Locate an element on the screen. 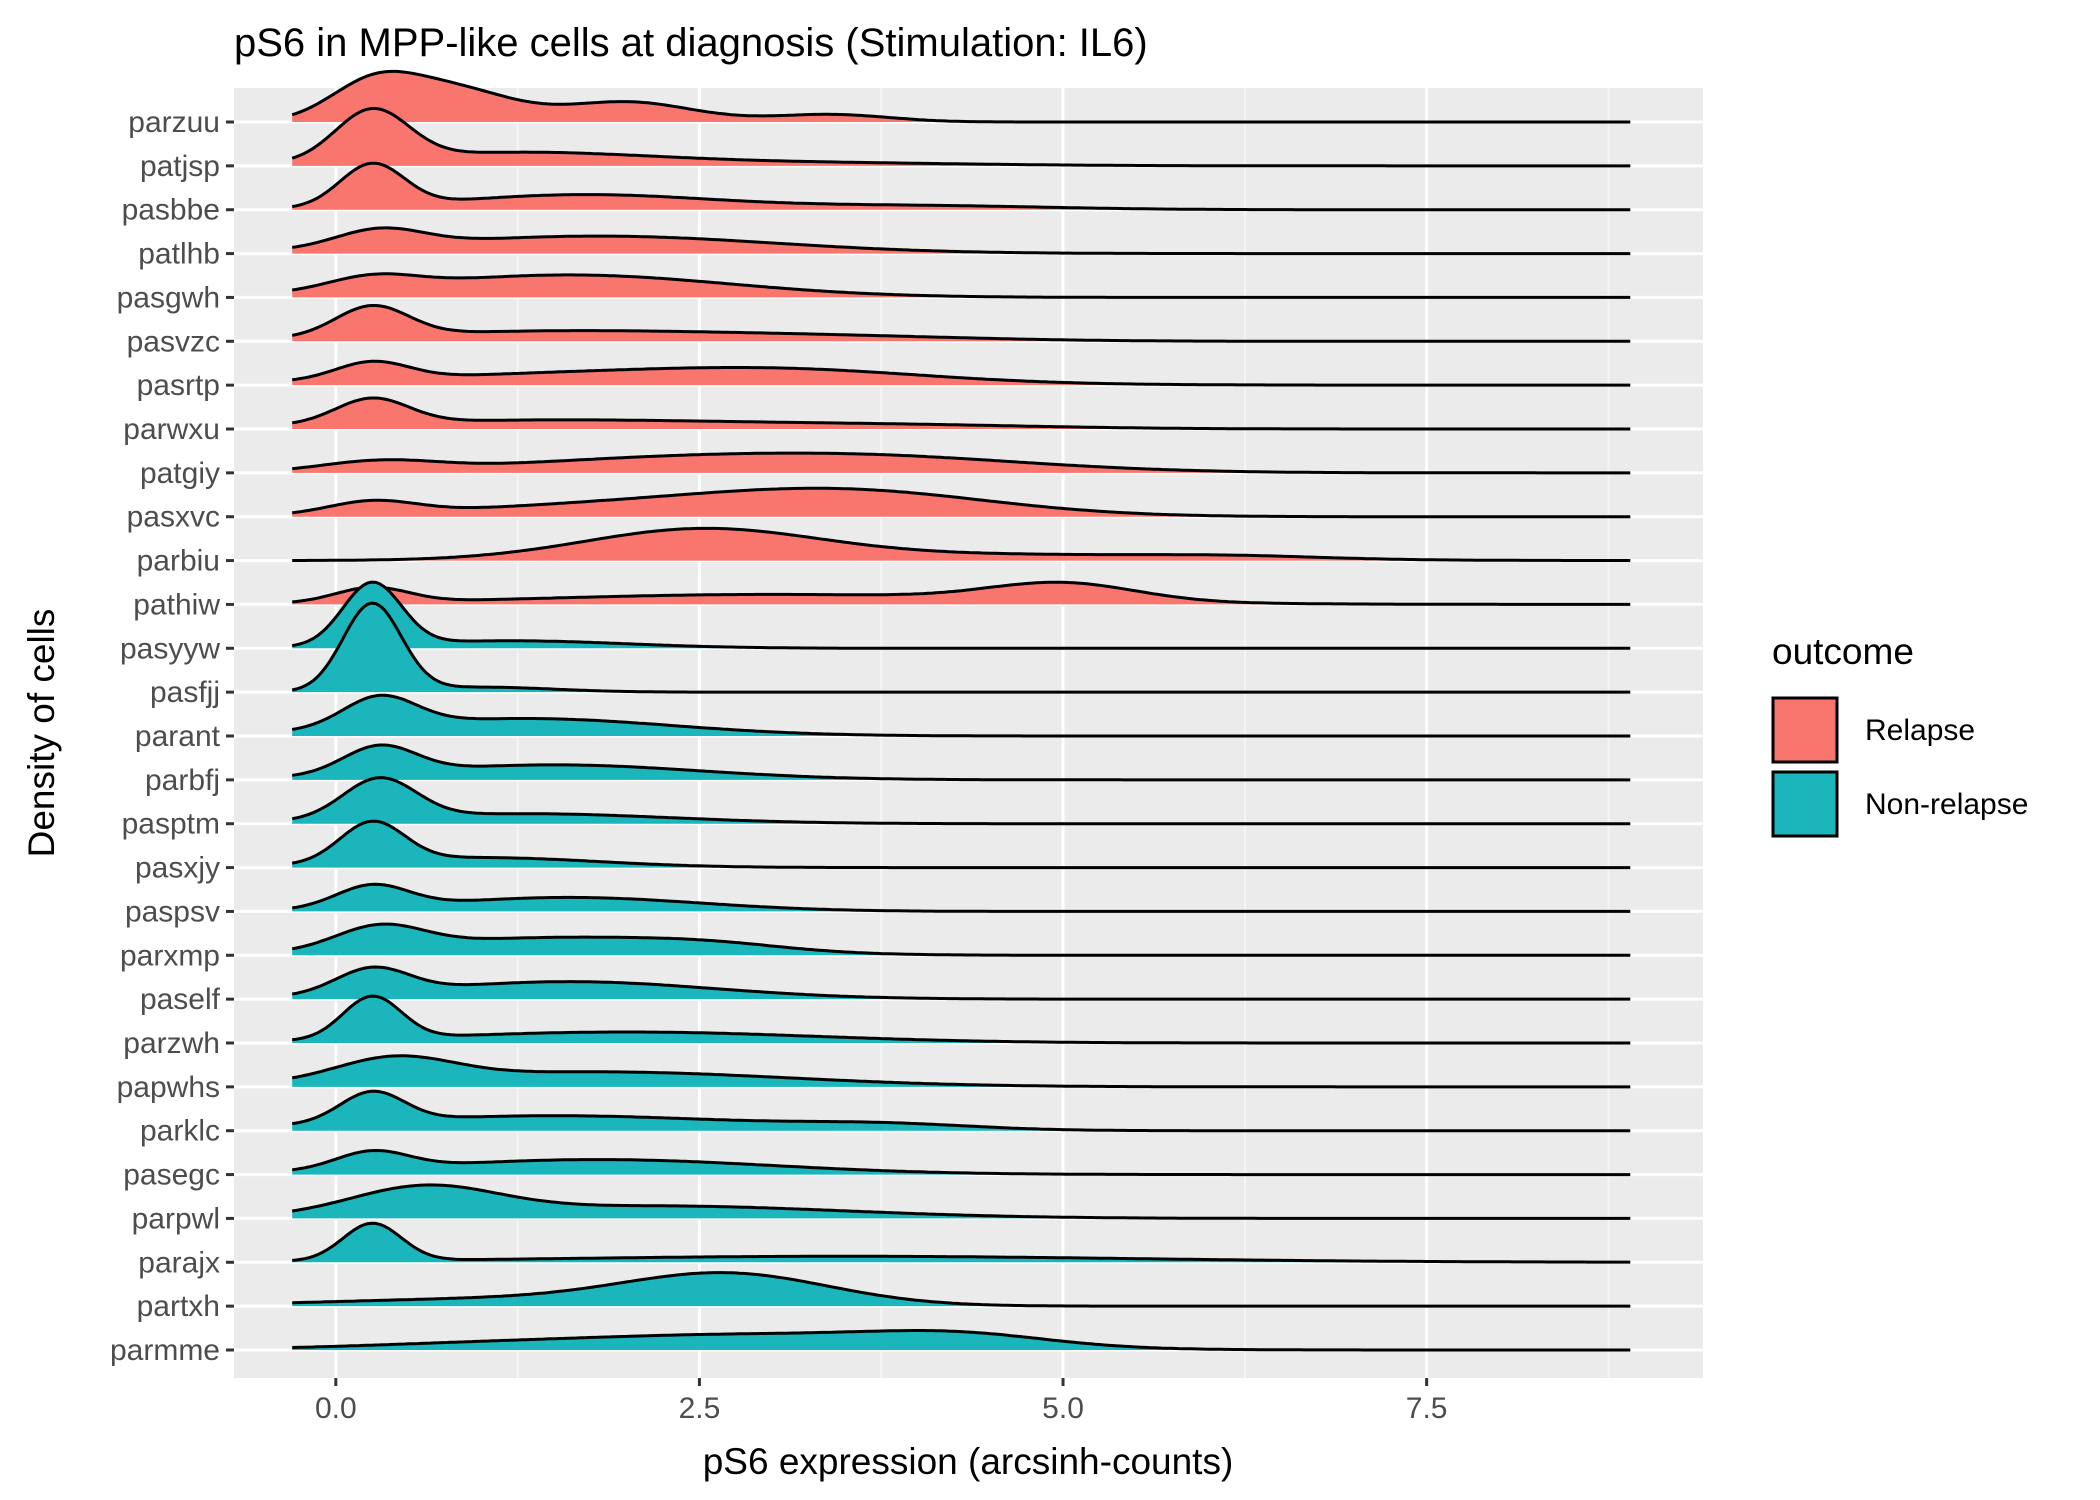 The height and width of the screenshot is (1500, 2100). ridge-fill-parbfj is located at coordinates (961, 762).